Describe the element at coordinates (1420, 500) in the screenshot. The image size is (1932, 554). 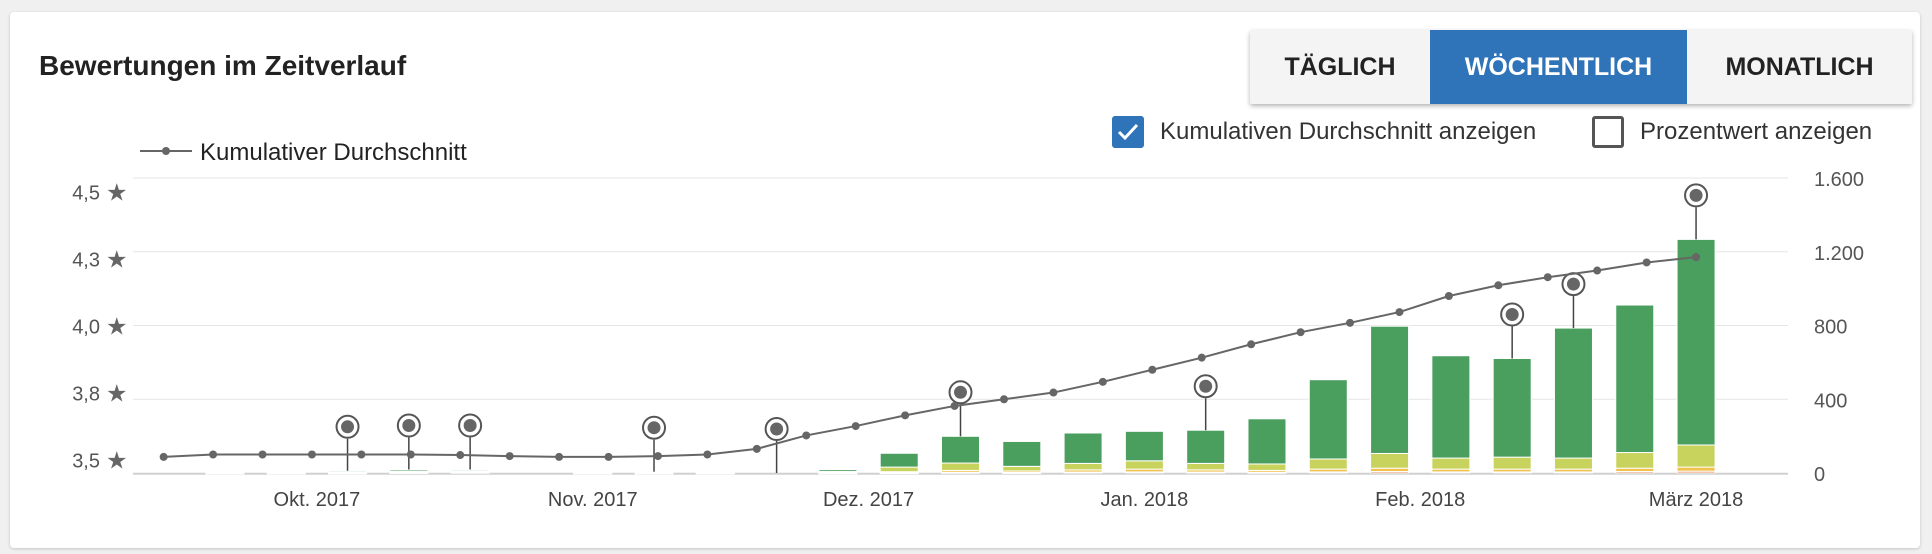
I see `x-tick-label: Feb. 2018` at that location.